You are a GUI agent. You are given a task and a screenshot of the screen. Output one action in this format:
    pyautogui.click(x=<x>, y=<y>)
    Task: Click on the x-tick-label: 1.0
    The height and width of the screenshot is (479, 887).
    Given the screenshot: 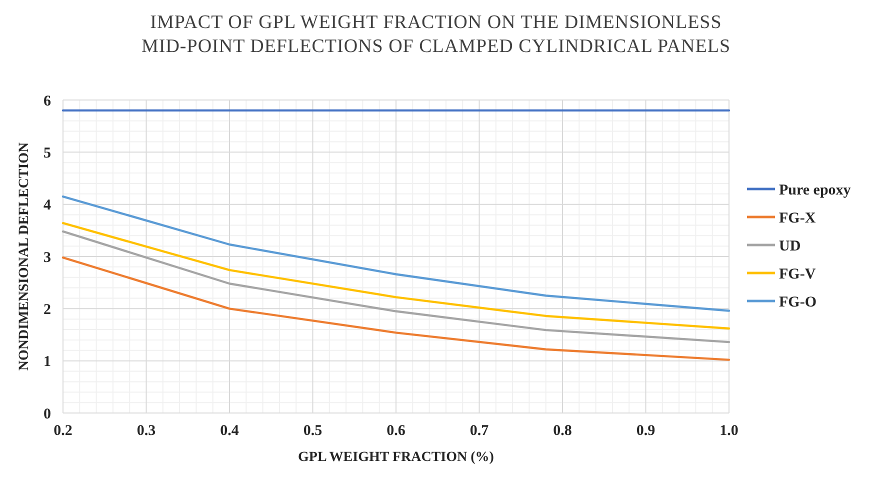 What is the action you would take?
    pyautogui.click(x=729, y=431)
    